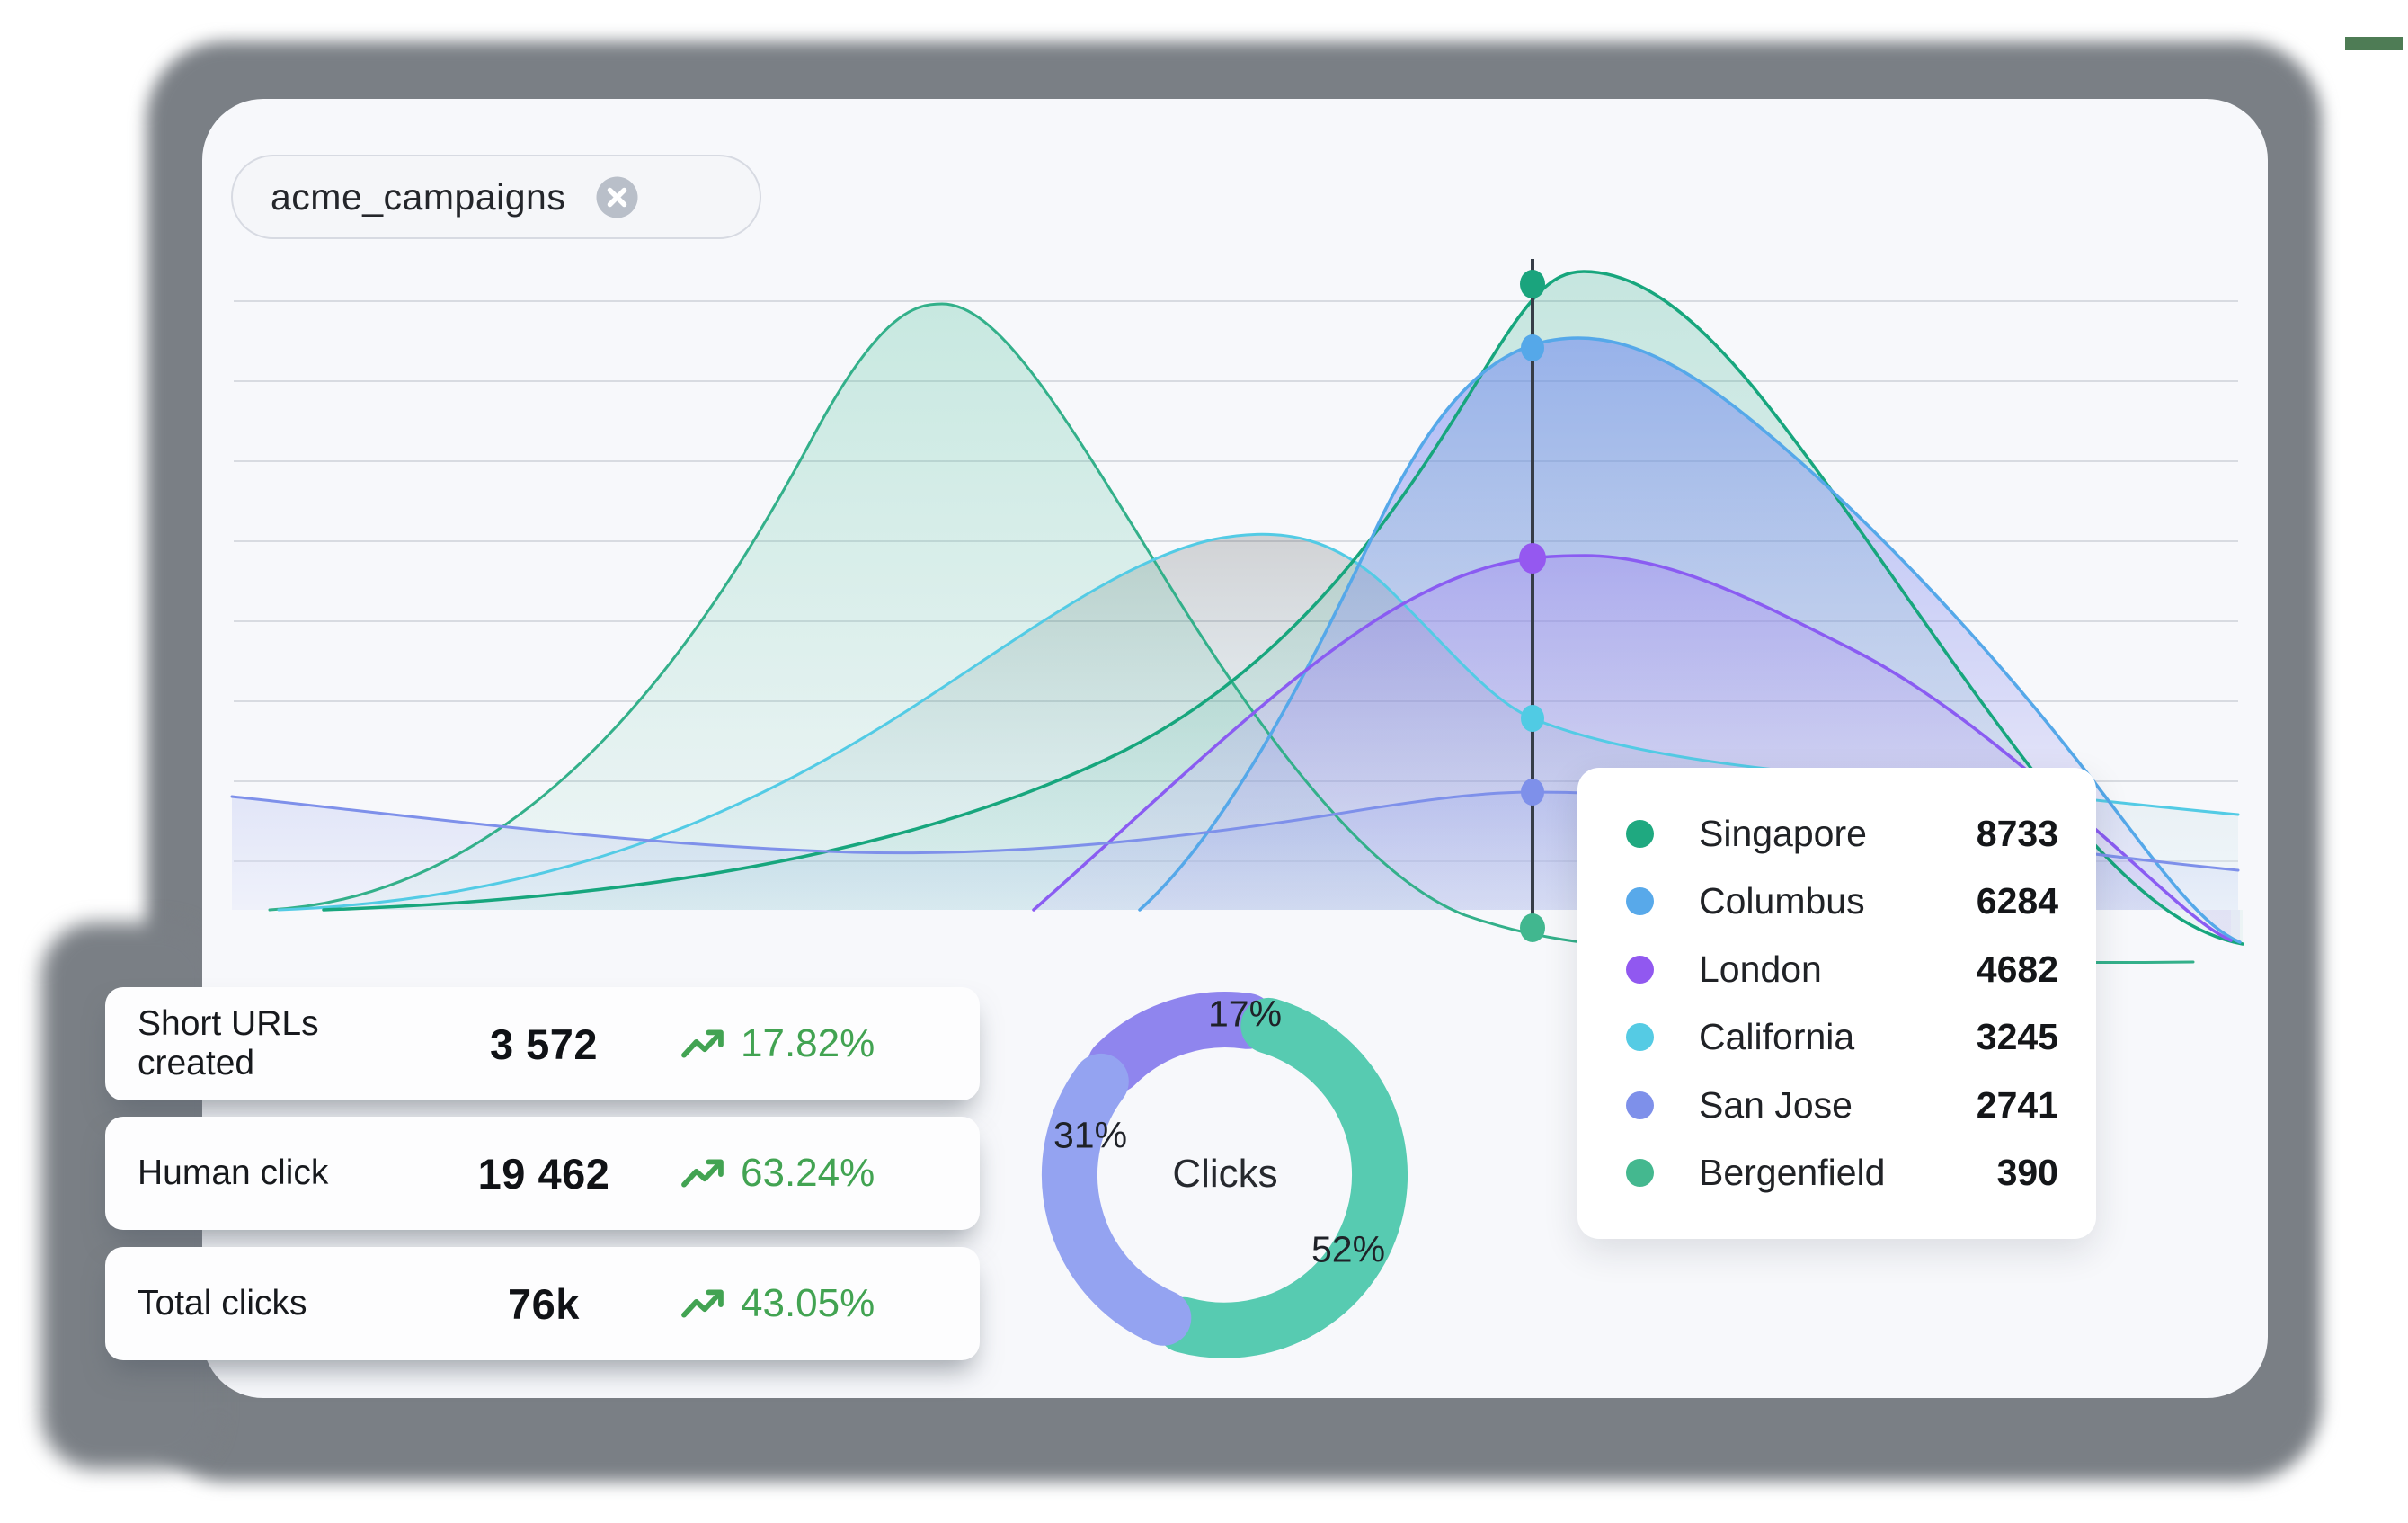  I want to click on london-line, so click(1632, 748).